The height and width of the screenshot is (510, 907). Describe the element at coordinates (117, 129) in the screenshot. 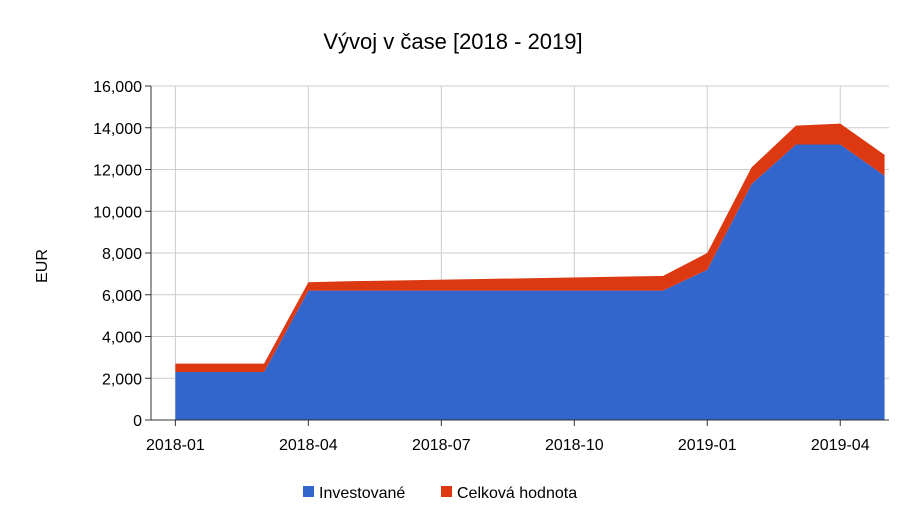

I see `y-tick-label: 14,000` at that location.